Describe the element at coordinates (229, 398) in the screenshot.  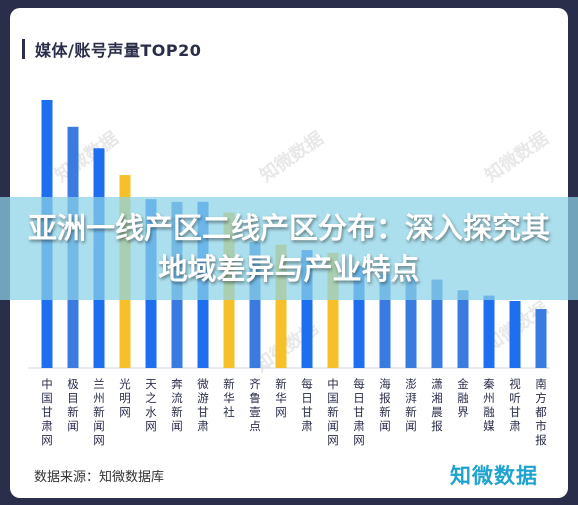
I see `category-label-8: 新华社` at that location.